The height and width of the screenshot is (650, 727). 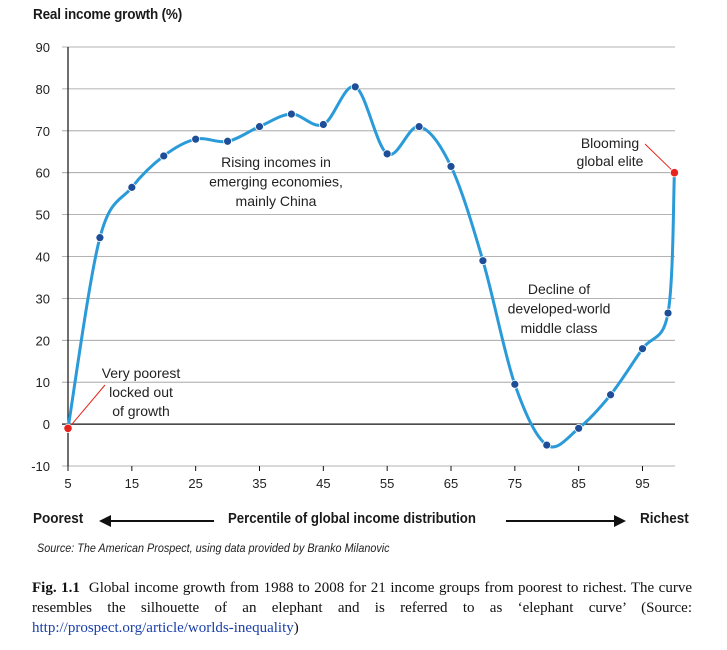 I want to click on x-tick-label: 75, so click(x=515, y=483).